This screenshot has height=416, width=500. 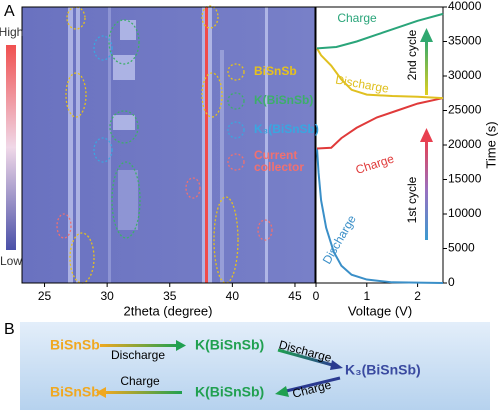 What do you see at coordinates (383, 370) in the screenshot?
I see `species: K₃(BiSnSb)` at bounding box center [383, 370].